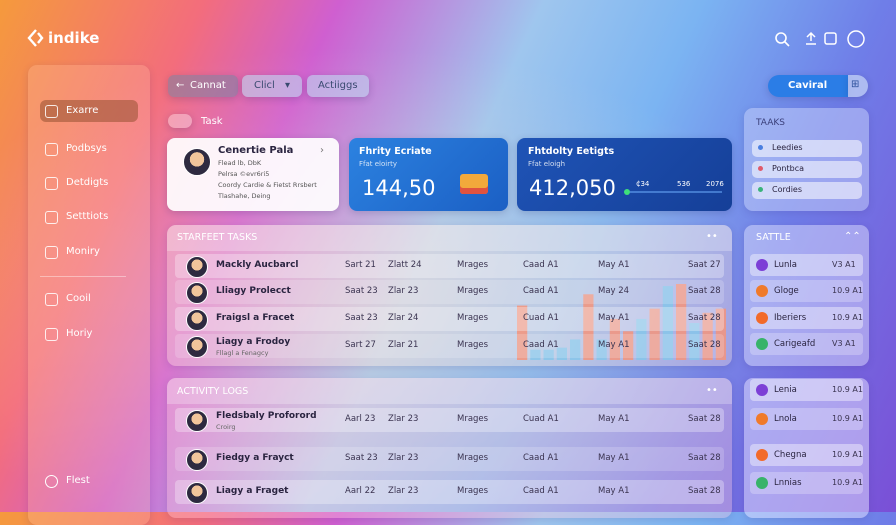  What do you see at coordinates (830, 38) in the screenshot?
I see `notes-icon` at bounding box center [830, 38].